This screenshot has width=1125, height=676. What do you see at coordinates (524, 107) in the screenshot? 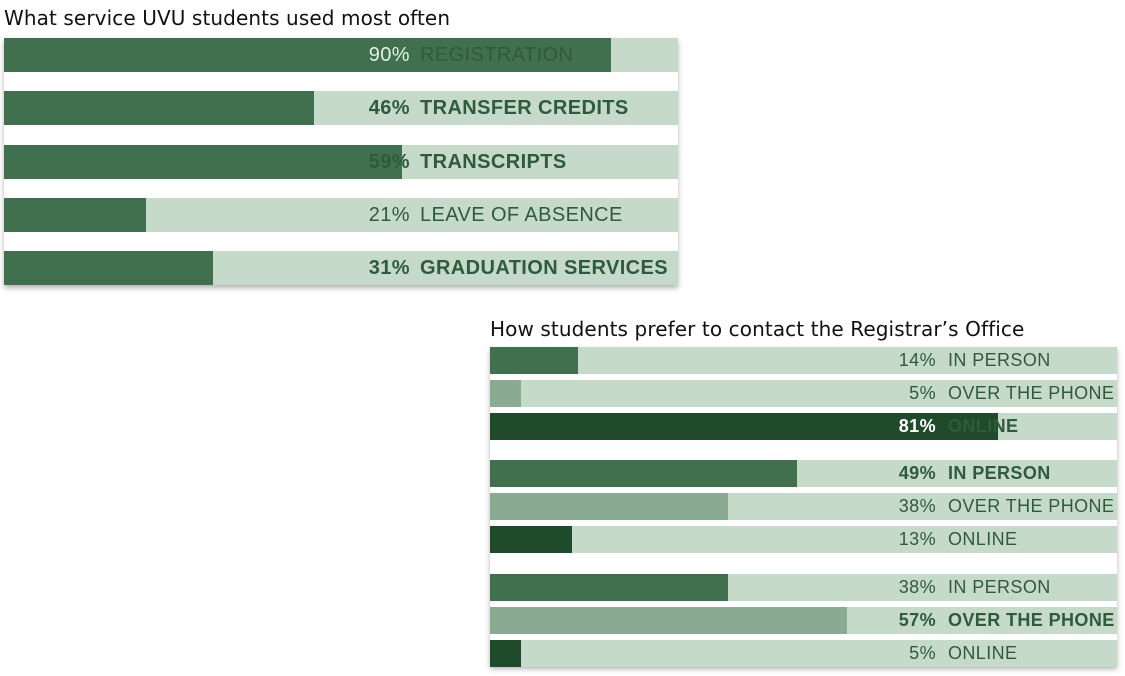
I see `category-label-service-transfer-credits: TRANSFER CREDITS` at bounding box center [524, 107].